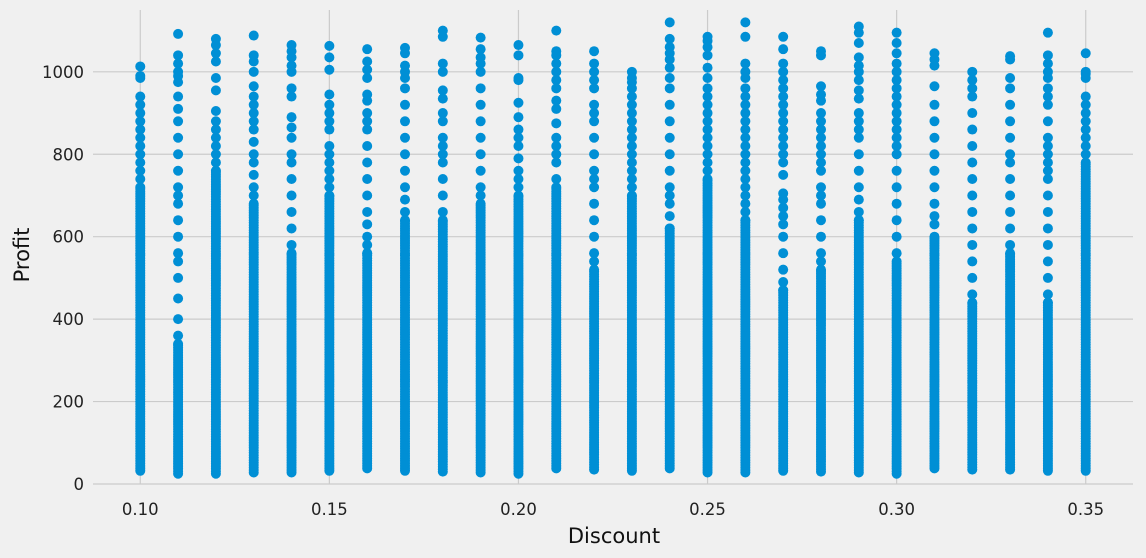 Image resolution: width=1146 pixels, height=558 pixels. I want to click on x-tick-label: 0.15, so click(329, 509).